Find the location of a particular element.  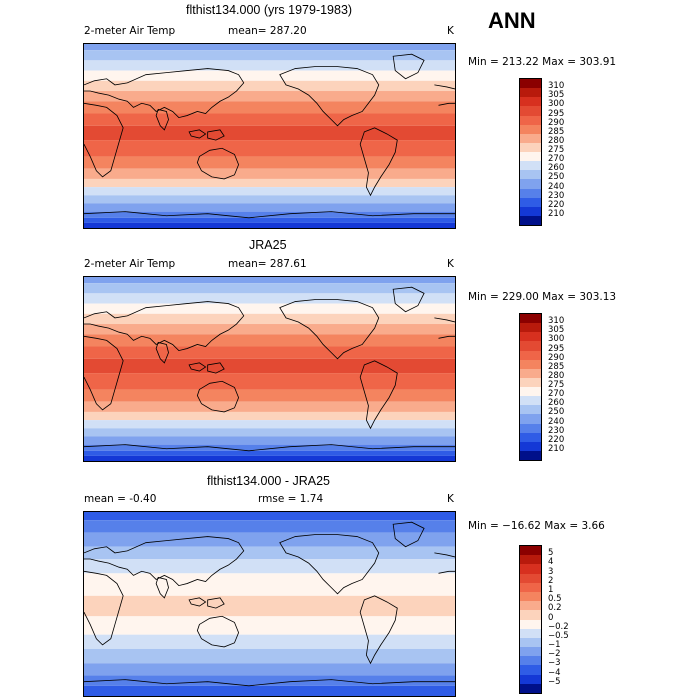

colorbar-tick-label: 0 is located at coordinates (551, 617).